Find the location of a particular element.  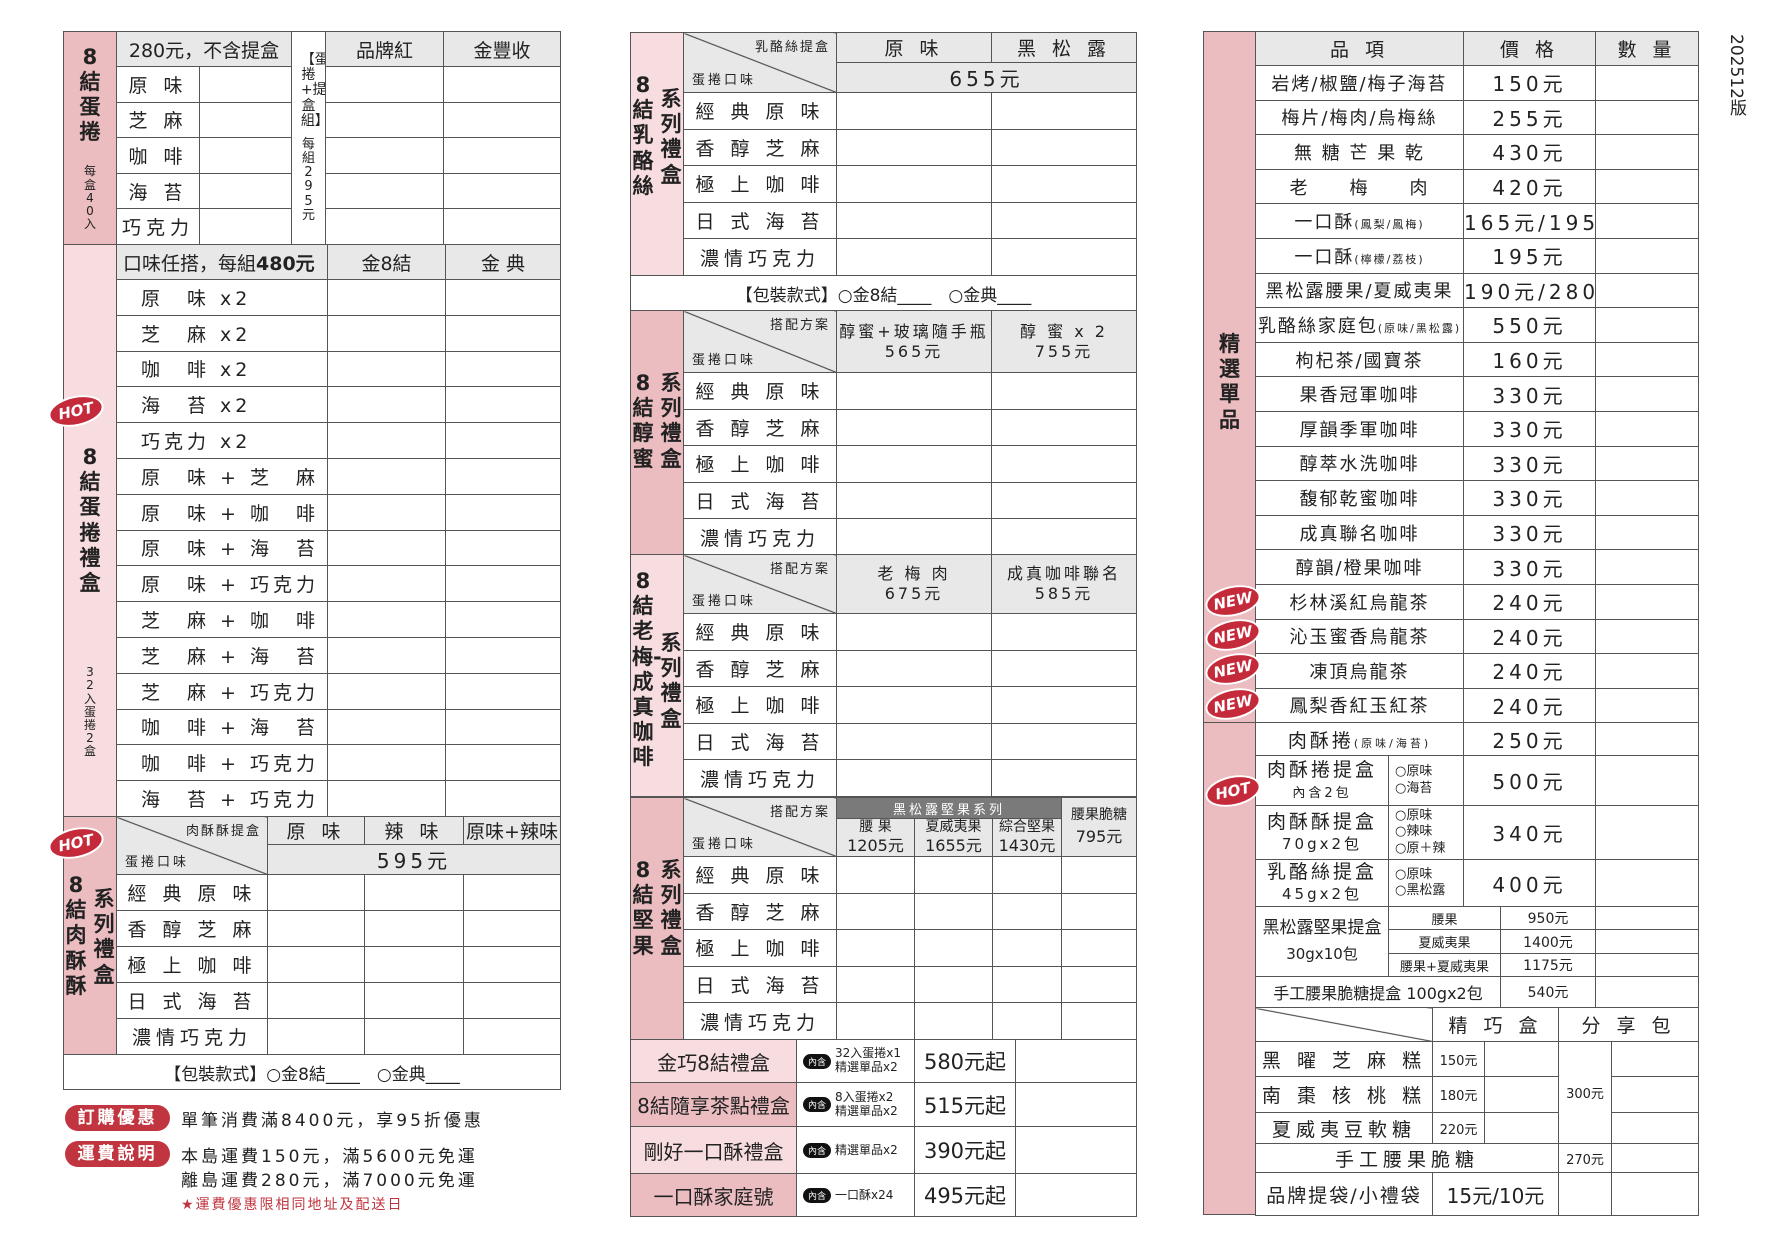

option-radios: ○原味 ○海苔 is located at coordinates (1426, 780).